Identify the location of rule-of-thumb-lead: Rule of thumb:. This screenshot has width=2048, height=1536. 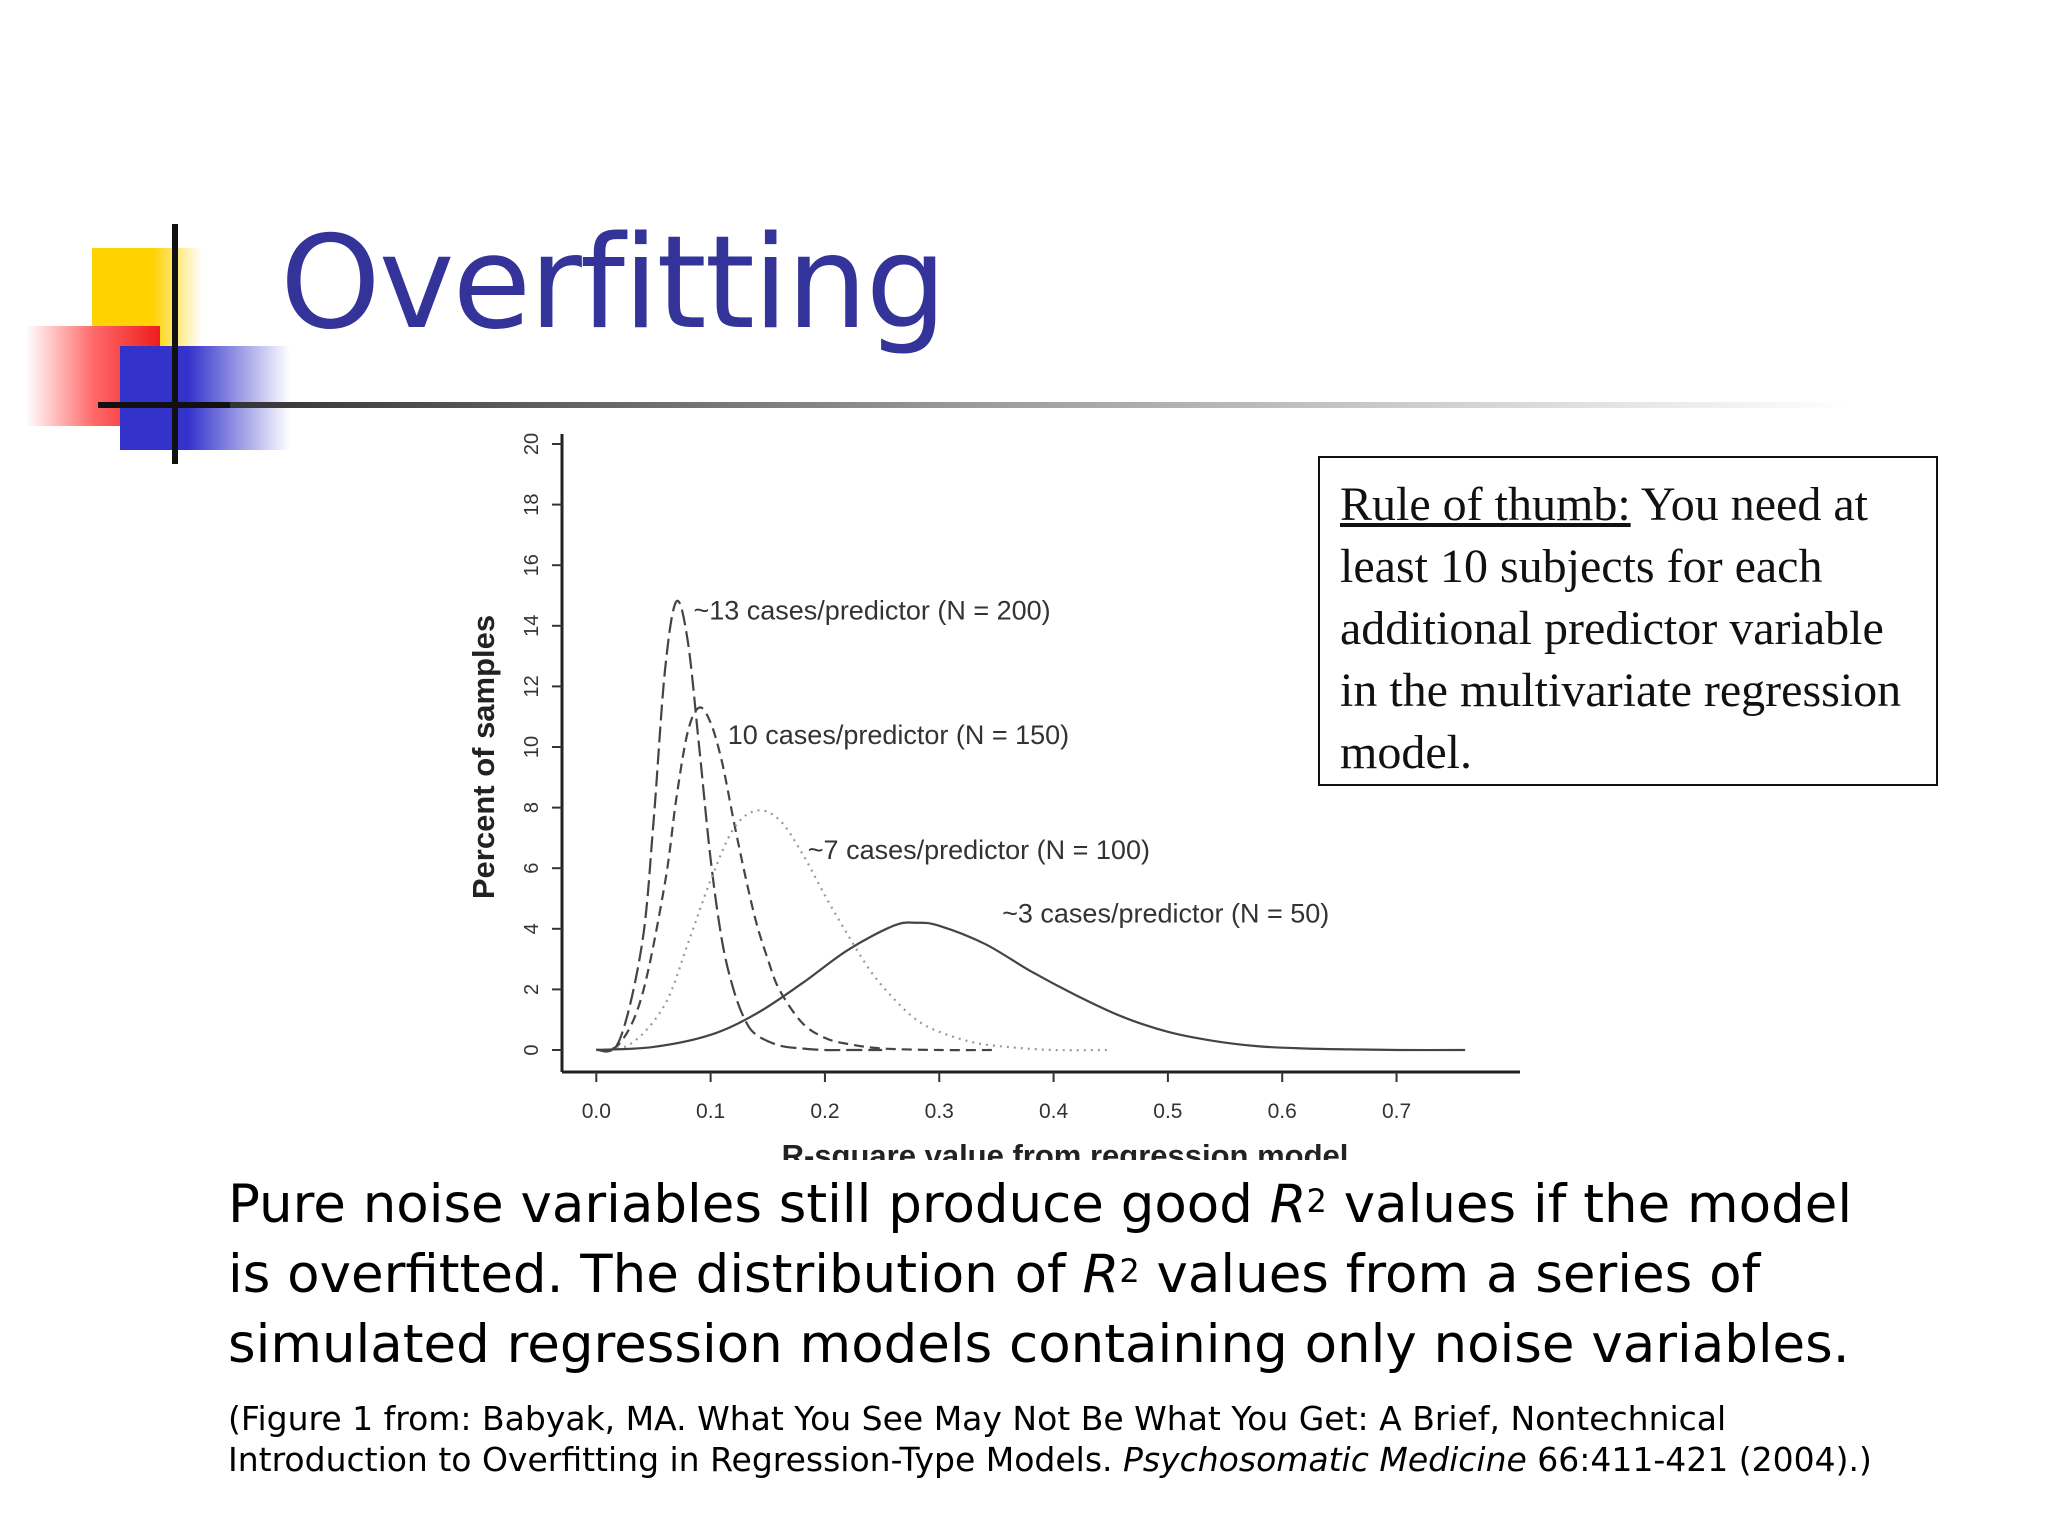
(1485, 504).